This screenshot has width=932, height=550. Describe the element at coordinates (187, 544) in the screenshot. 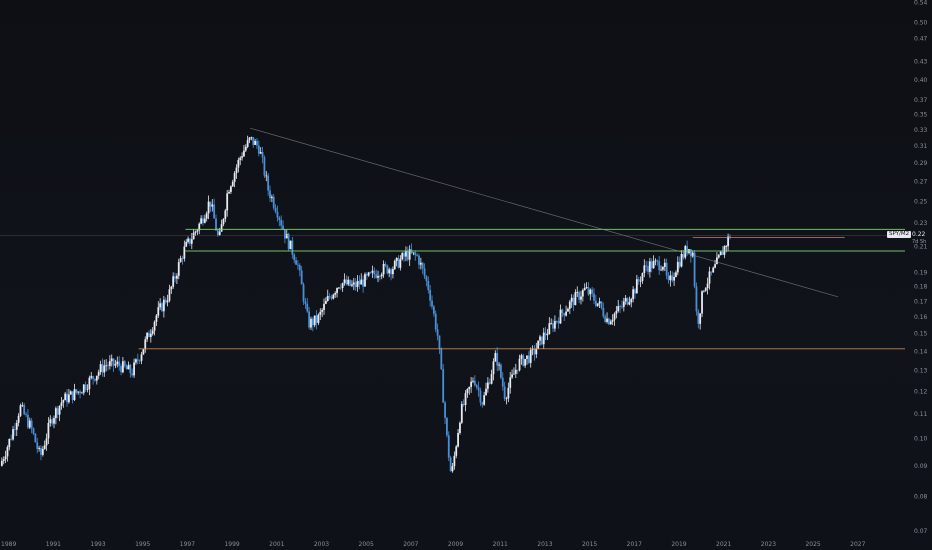

I see `x-tick-label: 1997` at that location.